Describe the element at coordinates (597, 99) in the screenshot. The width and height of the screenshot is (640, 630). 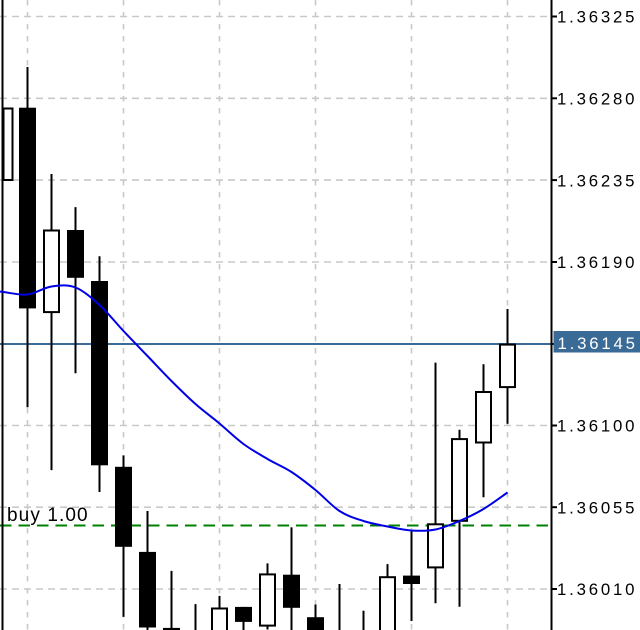
I see `svg-text: 1.36280` at that location.